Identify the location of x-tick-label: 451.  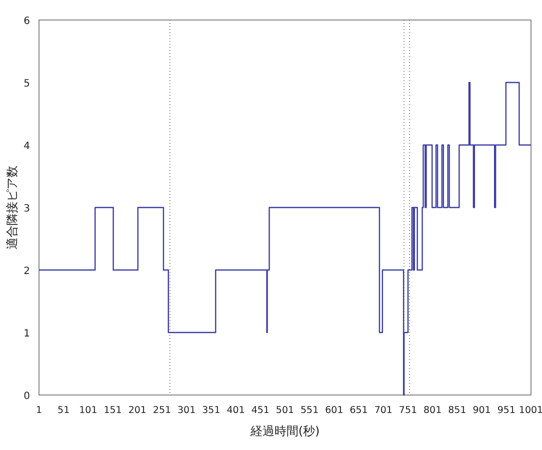
(260, 410).